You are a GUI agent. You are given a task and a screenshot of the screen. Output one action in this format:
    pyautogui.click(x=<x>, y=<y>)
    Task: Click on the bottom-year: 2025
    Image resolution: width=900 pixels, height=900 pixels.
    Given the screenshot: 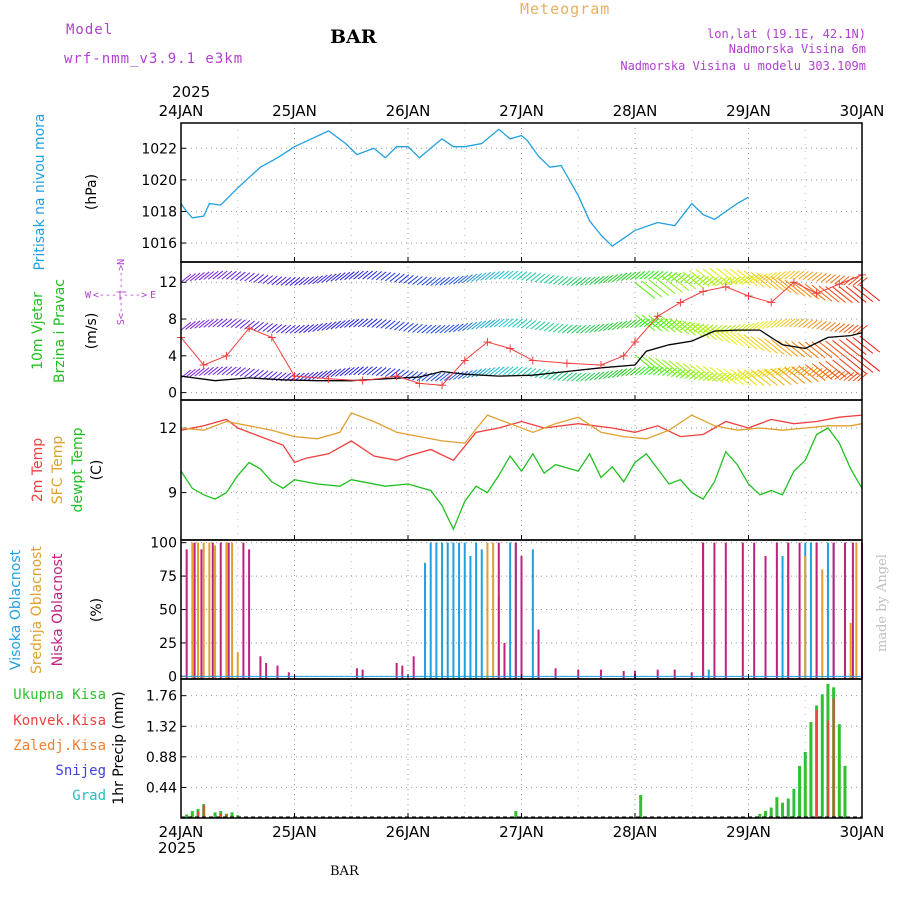 What is the action you would take?
    pyautogui.click(x=177, y=848)
    